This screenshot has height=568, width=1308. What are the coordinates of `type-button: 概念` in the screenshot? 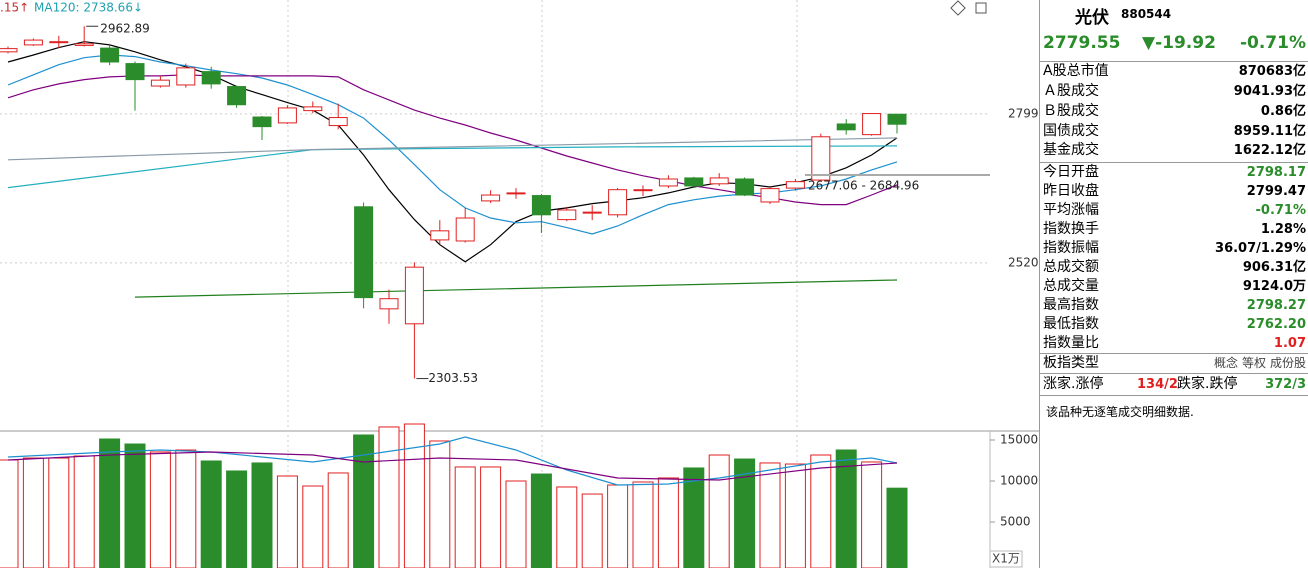 It's located at (1225, 363).